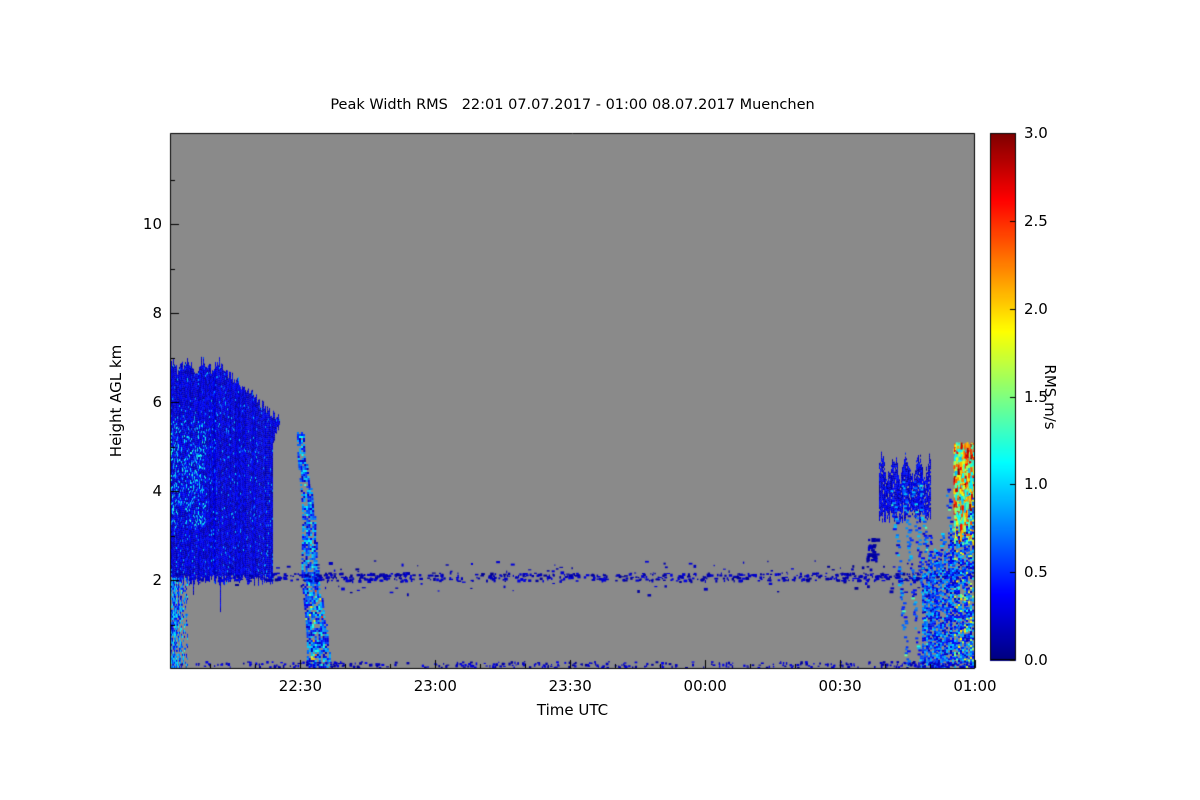  What do you see at coordinates (1036, 133) in the screenshot?
I see `colorbar-tick-label: 3.0` at bounding box center [1036, 133].